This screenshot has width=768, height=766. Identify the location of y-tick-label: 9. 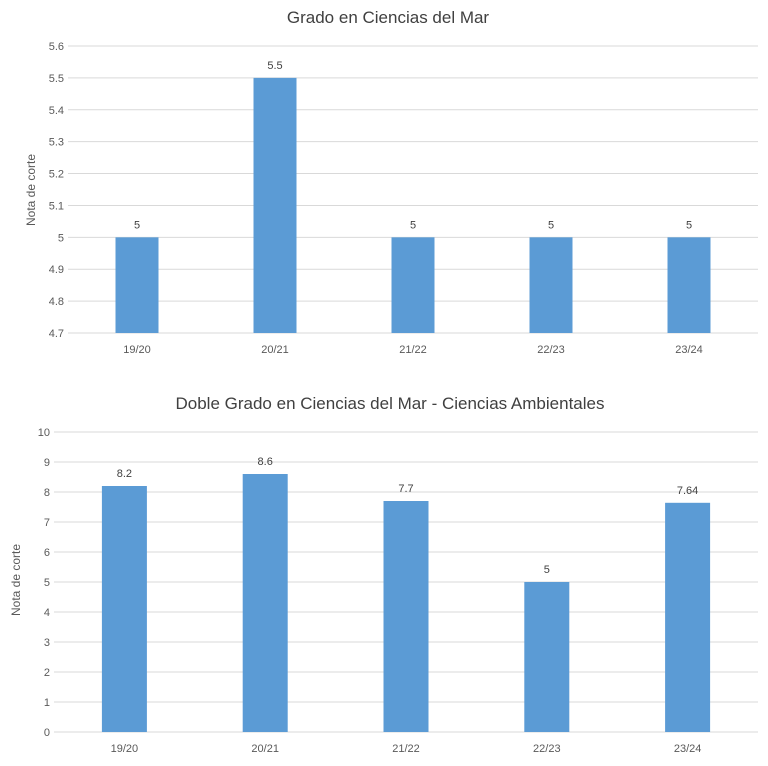
(47, 463).